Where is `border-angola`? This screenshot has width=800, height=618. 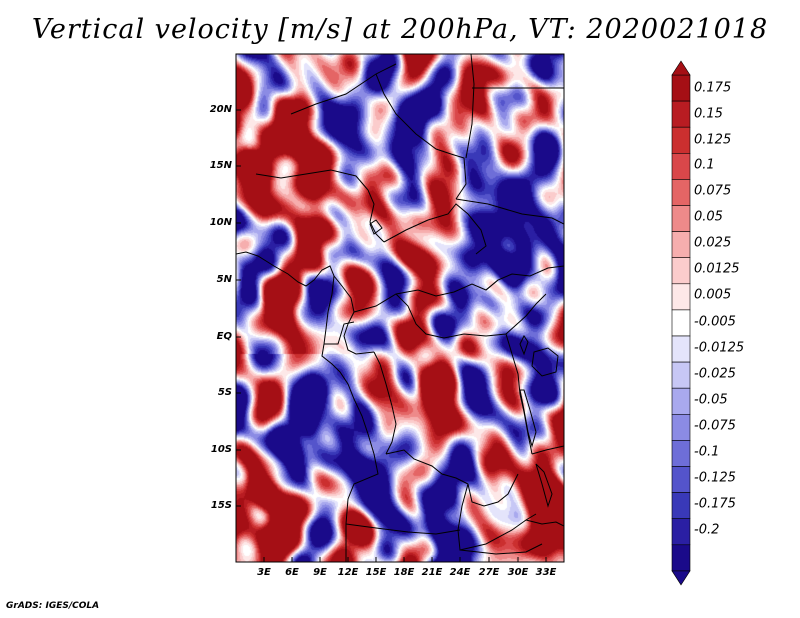 border-angola is located at coordinates (452, 478).